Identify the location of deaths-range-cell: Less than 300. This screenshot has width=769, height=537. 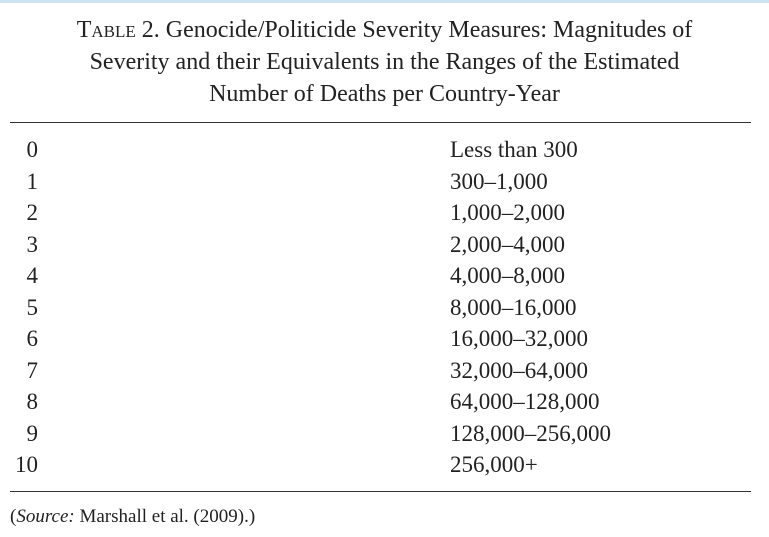
(514, 149).